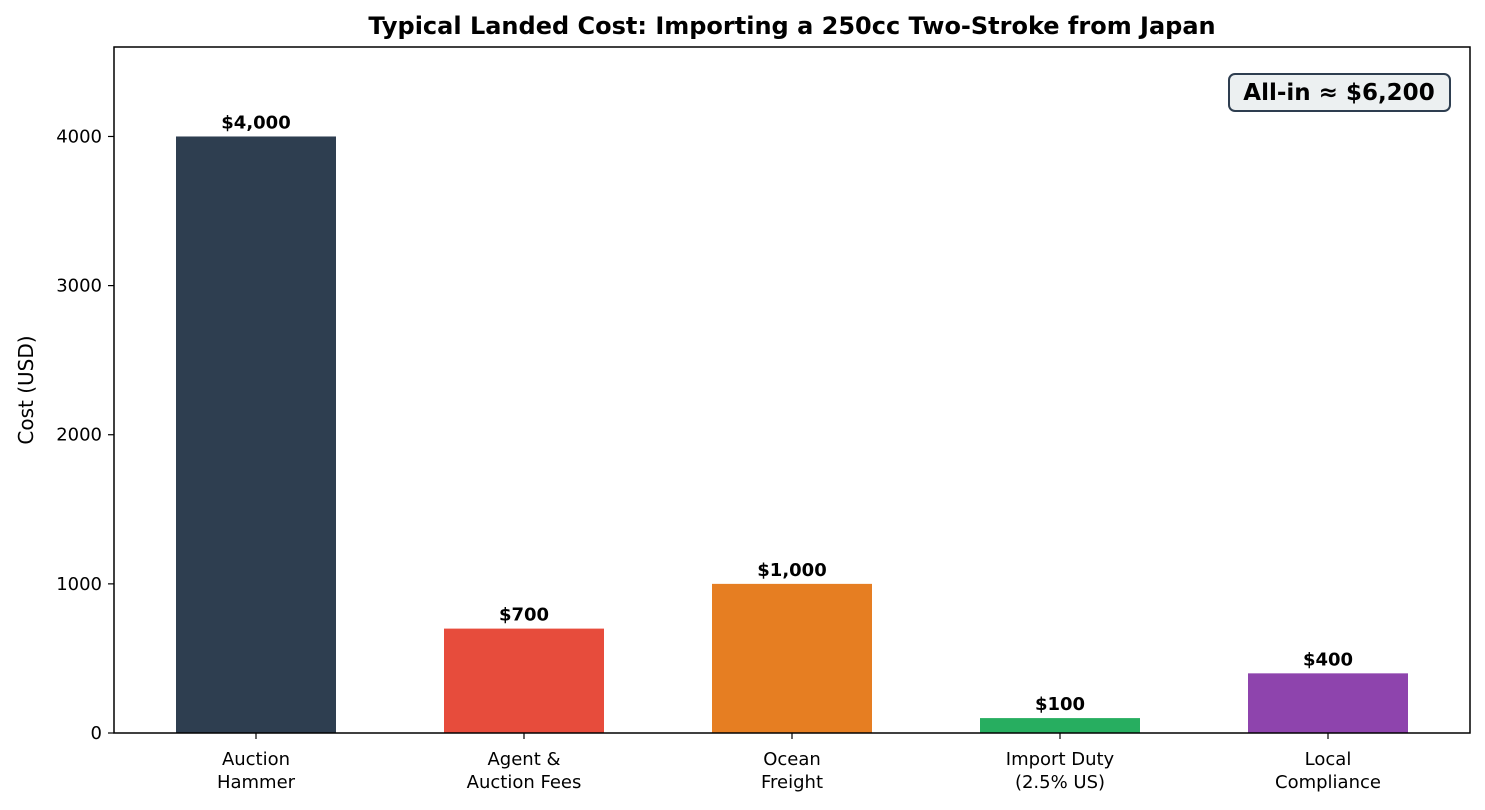 This screenshot has width=1485, height=810. Describe the element at coordinates (524, 782) in the screenshot. I see `category-label: Auction Fees` at that location.